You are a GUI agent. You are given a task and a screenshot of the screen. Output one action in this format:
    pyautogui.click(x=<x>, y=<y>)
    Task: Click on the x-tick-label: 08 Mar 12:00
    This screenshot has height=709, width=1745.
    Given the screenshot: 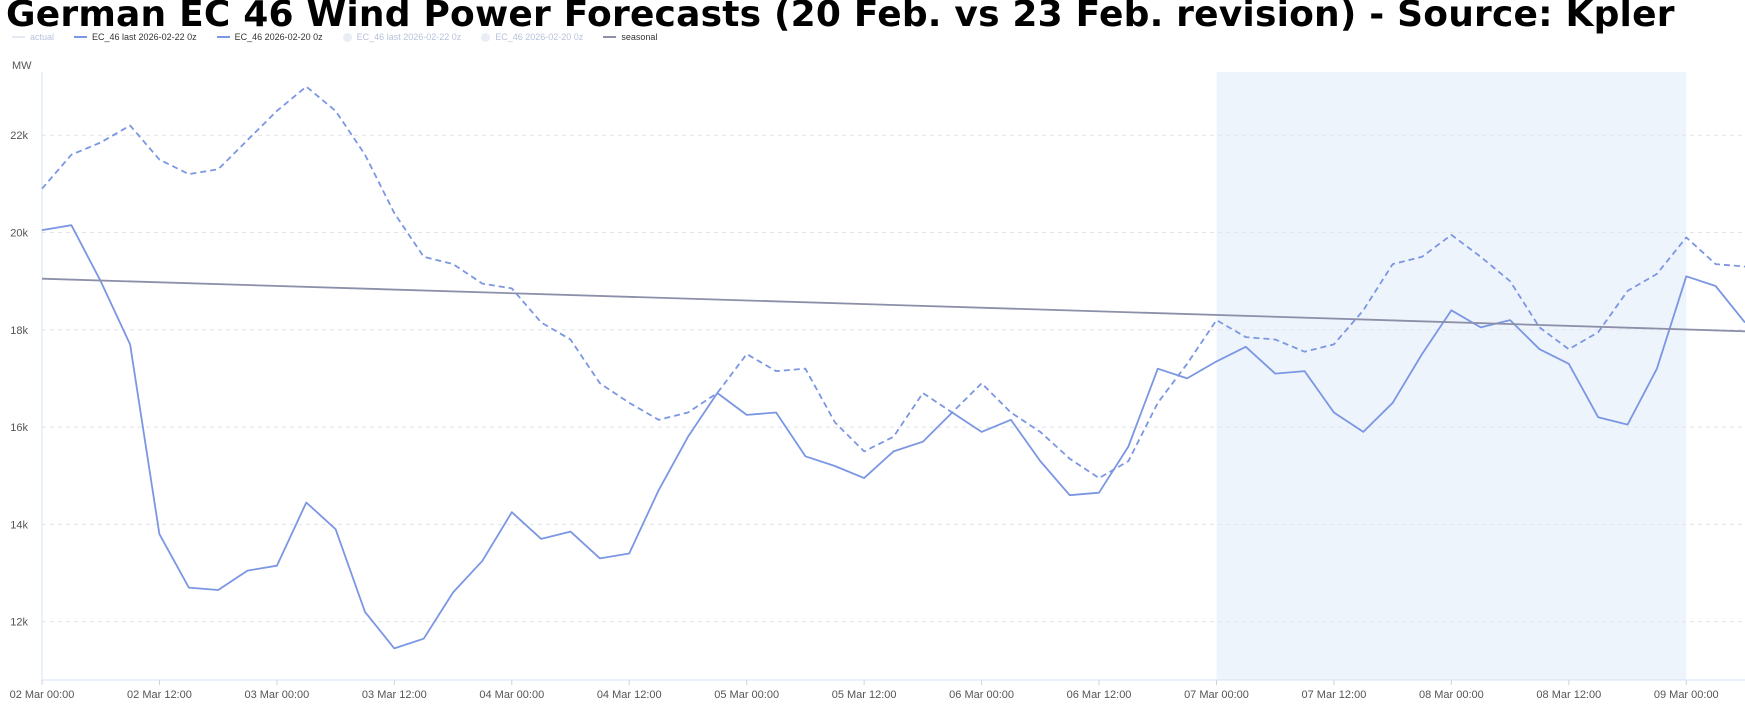 What is the action you would take?
    pyautogui.click(x=1568, y=695)
    